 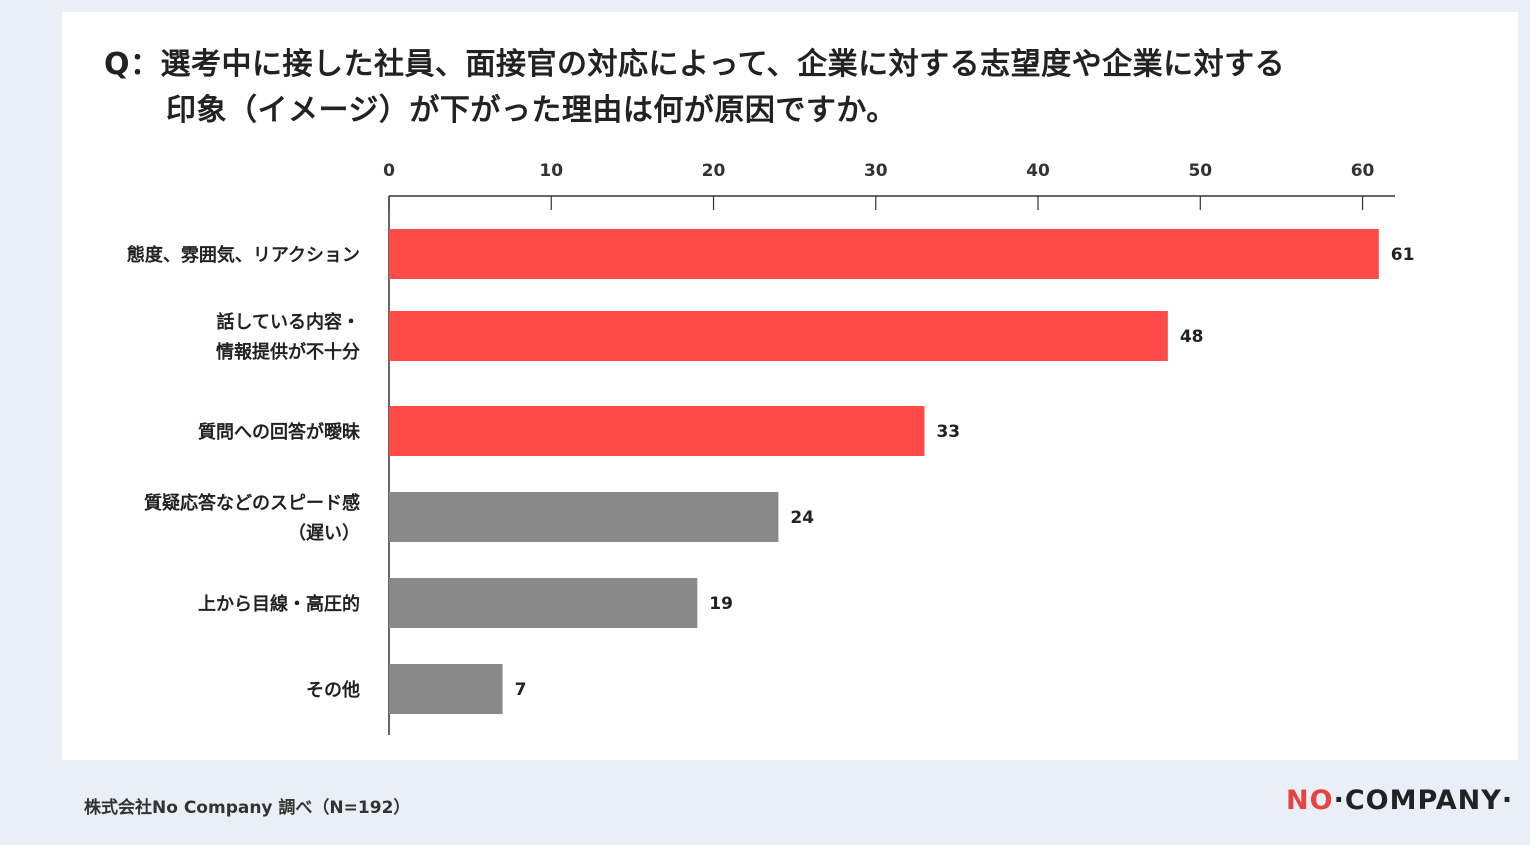 I want to click on x-tick-label-50: 50, so click(x=1200, y=171).